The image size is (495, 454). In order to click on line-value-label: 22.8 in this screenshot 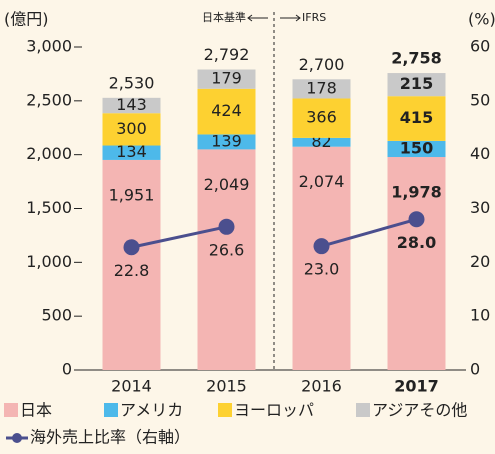, I will do `click(132, 270)`.